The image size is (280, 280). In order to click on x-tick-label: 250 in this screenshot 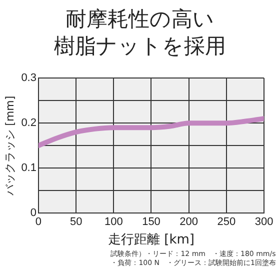, I will do `click(226, 222)`.